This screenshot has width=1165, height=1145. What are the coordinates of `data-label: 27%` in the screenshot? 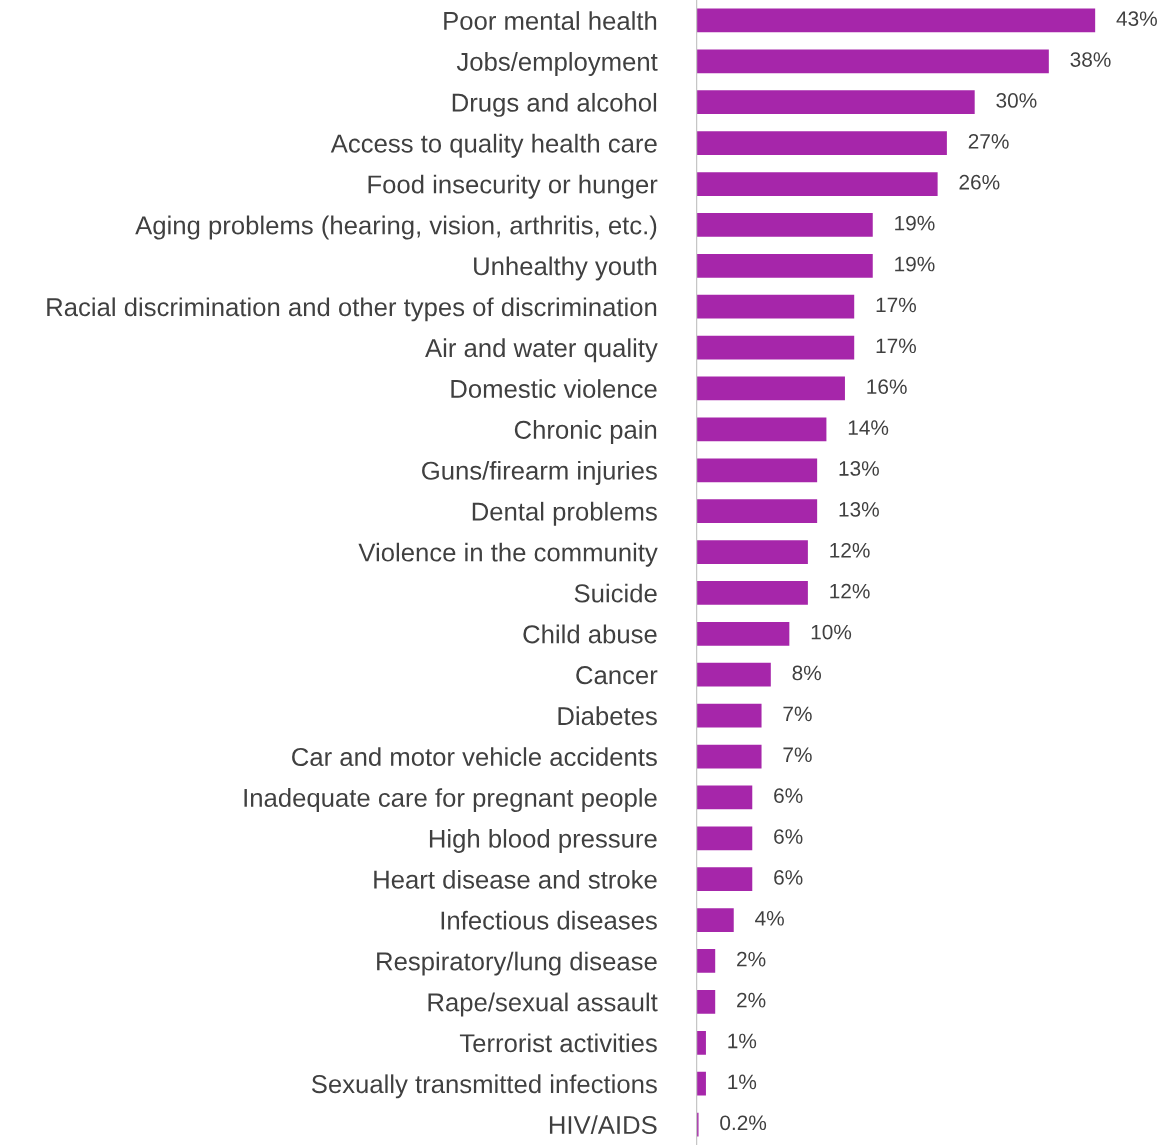 It's located at (988, 141).